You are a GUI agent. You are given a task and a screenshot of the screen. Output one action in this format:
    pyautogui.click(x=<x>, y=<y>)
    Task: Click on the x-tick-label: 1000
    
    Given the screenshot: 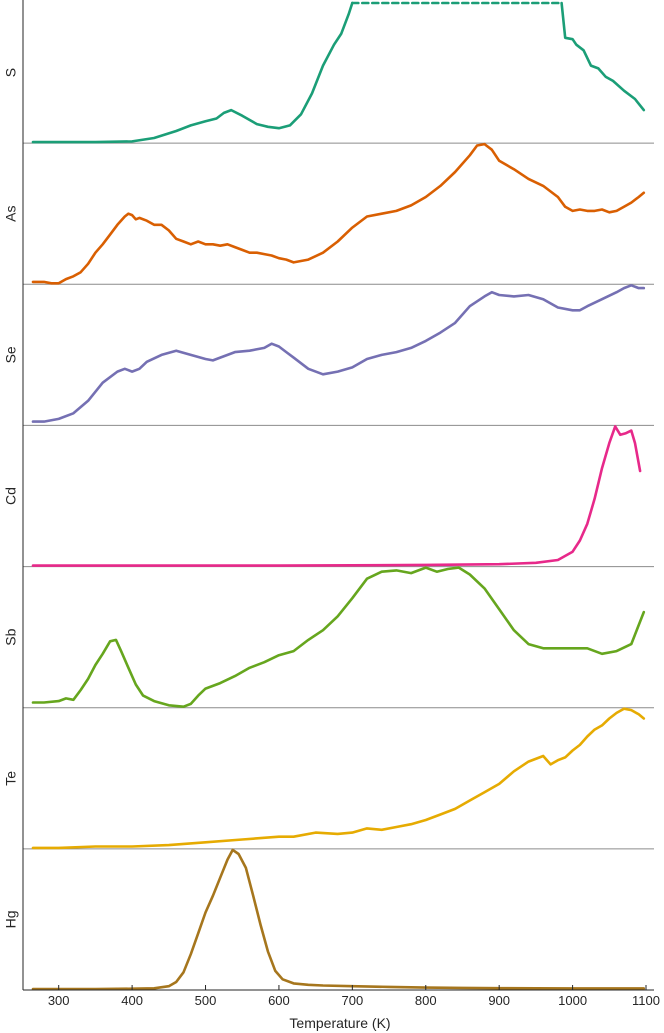 What is the action you would take?
    pyautogui.click(x=572, y=1000)
    